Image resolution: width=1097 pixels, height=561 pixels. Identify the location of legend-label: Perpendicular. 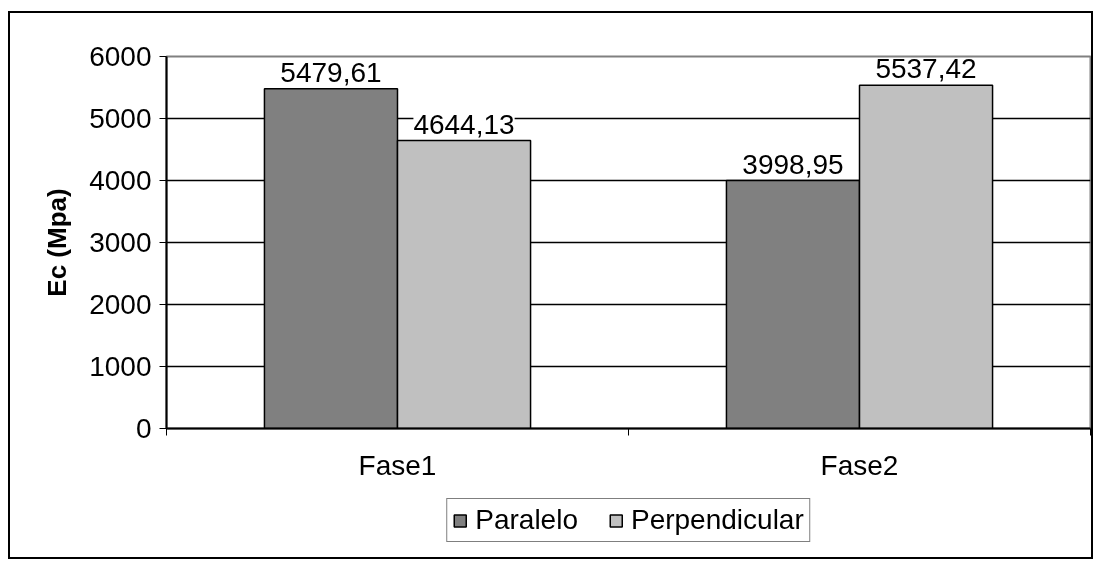
(717, 520).